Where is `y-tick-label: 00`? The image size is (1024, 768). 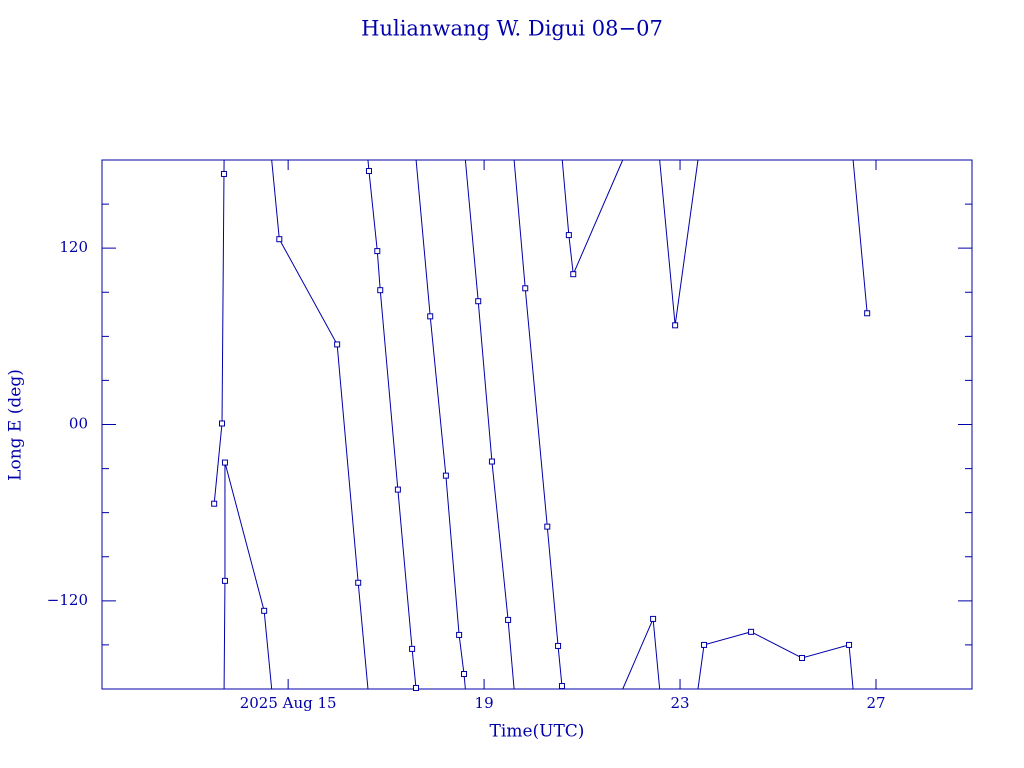
y-tick-label: 00 is located at coordinates (78, 424).